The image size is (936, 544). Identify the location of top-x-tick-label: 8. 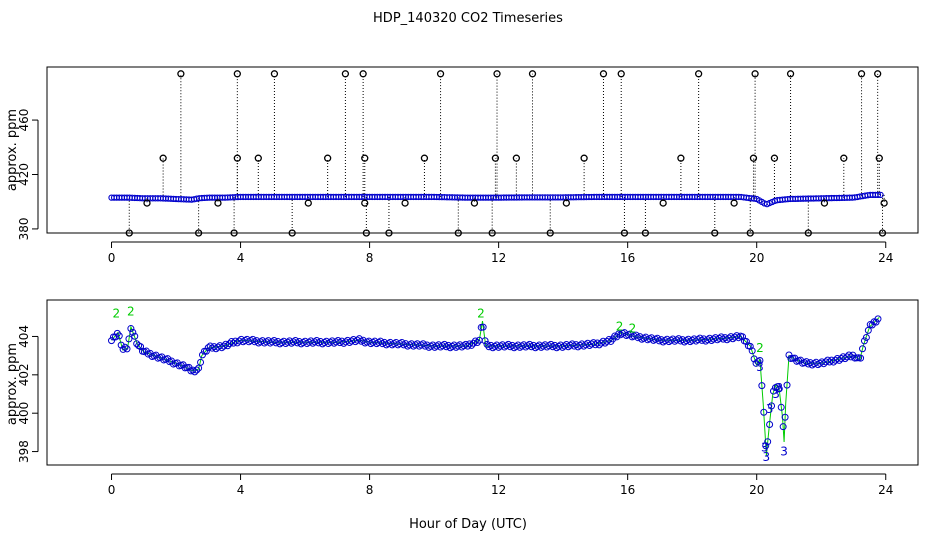
(370, 258).